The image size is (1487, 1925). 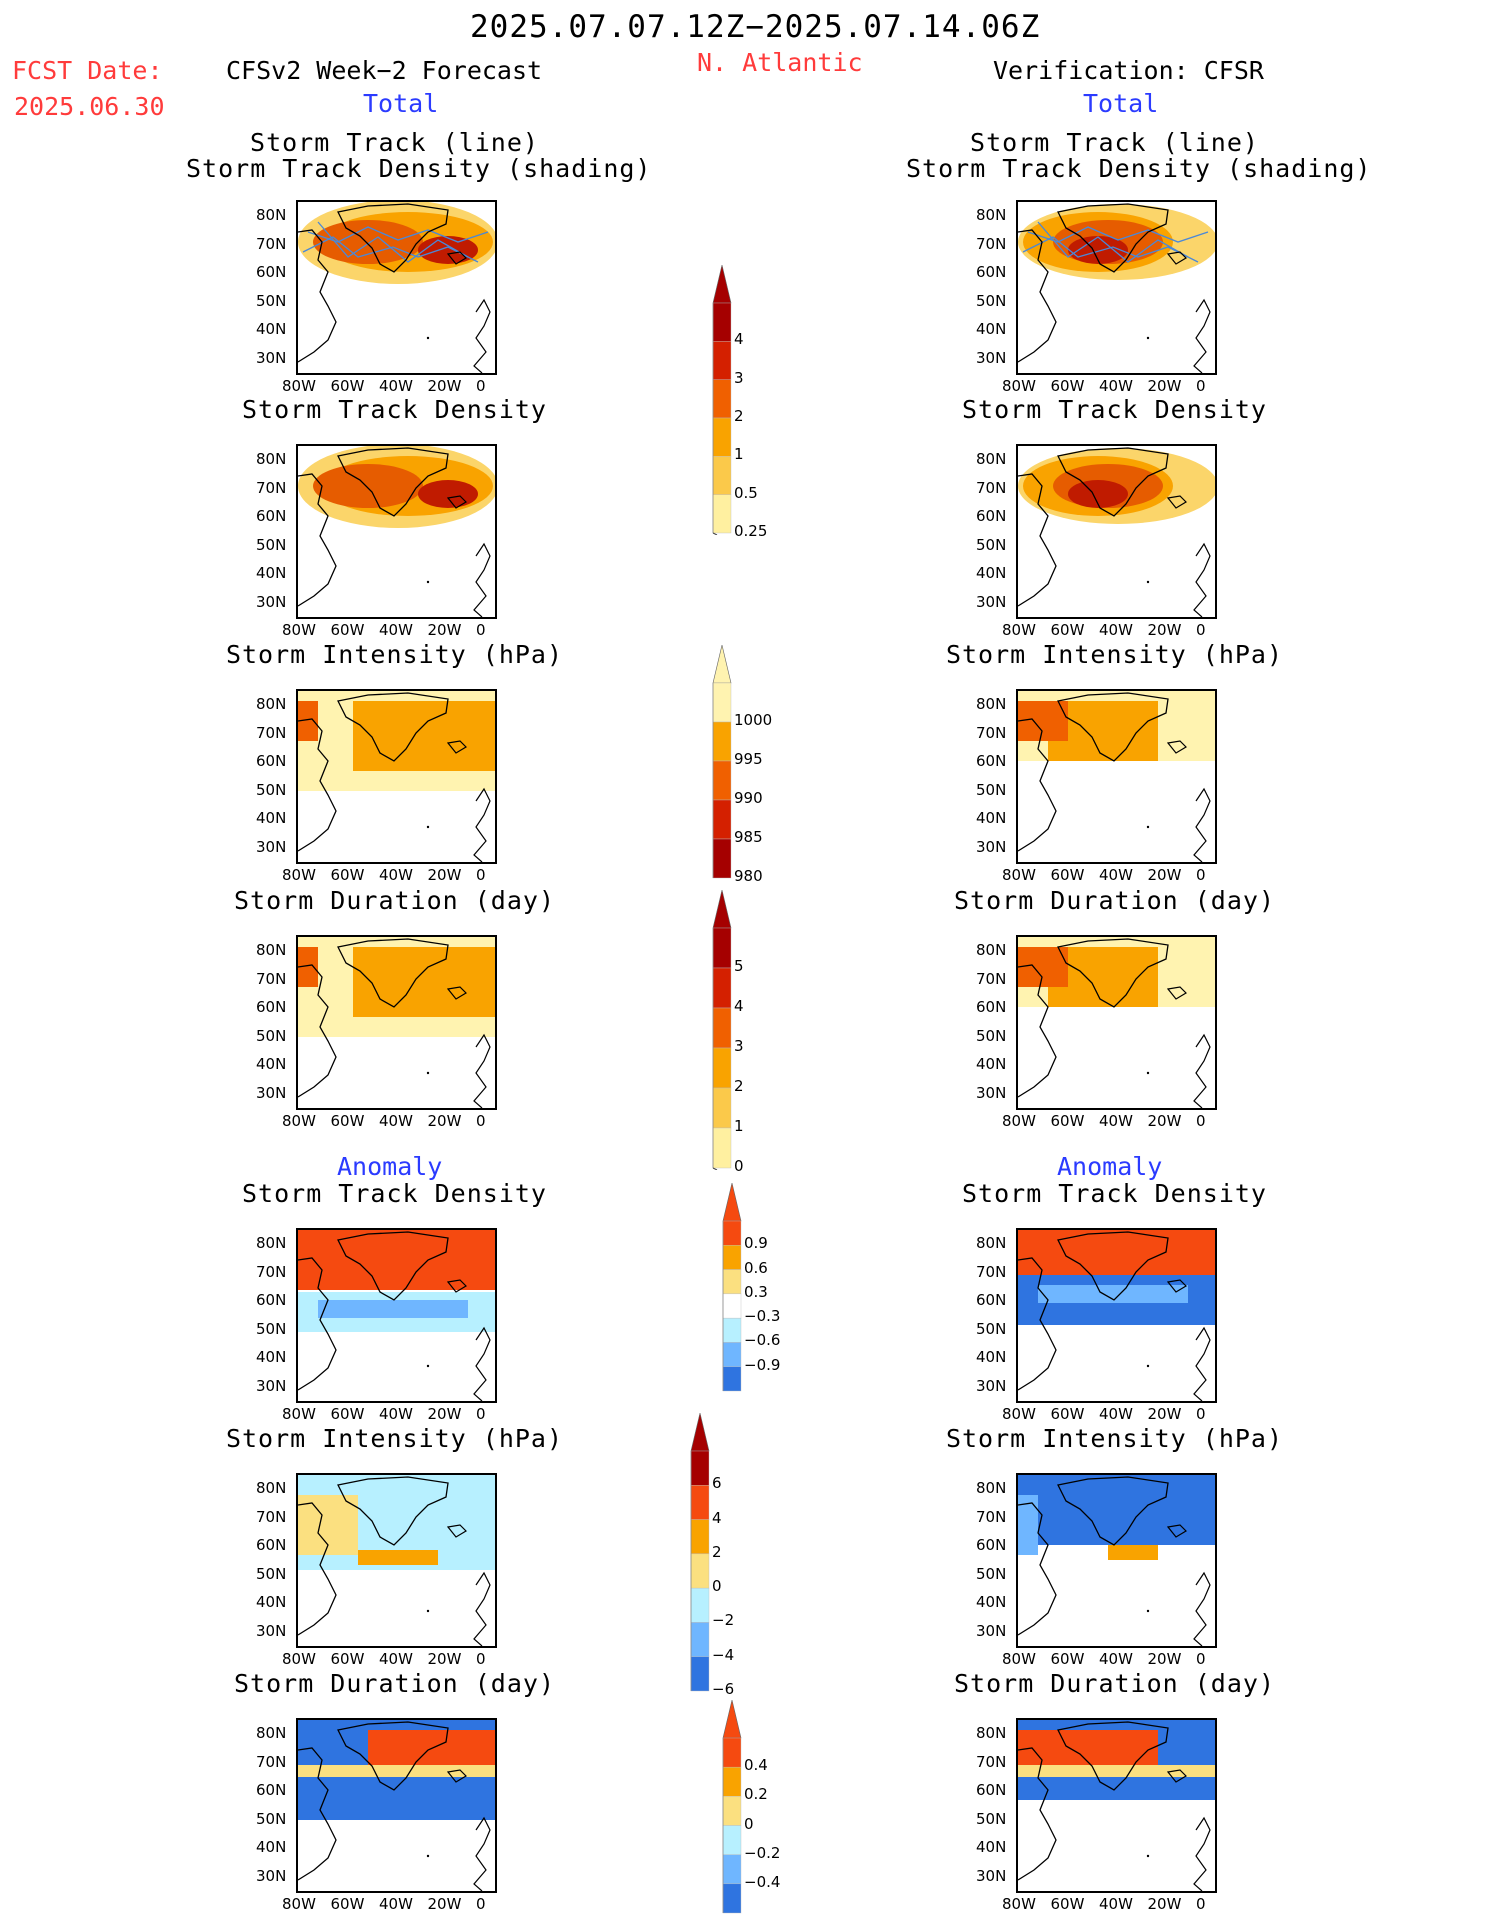 What do you see at coordinates (762, 1340) in the screenshot?
I see `colorbar-tick-label: −0.6` at bounding box center [762, 1340].